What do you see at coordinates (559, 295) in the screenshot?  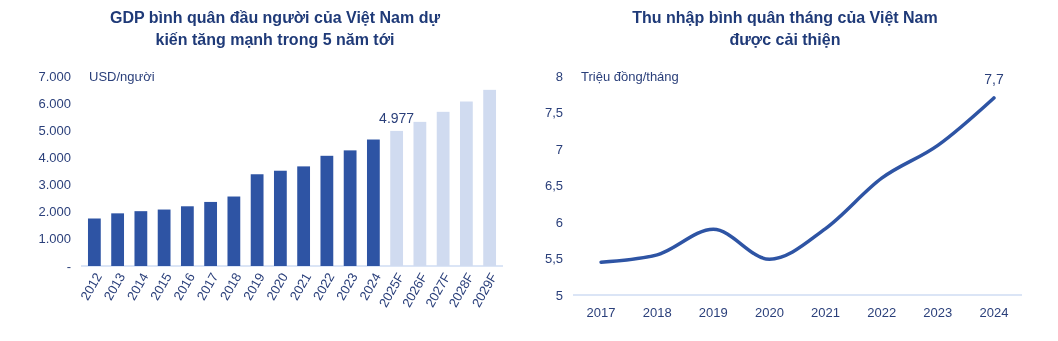 I see `y-tick-label: 5` at bounding box center [559, 295].